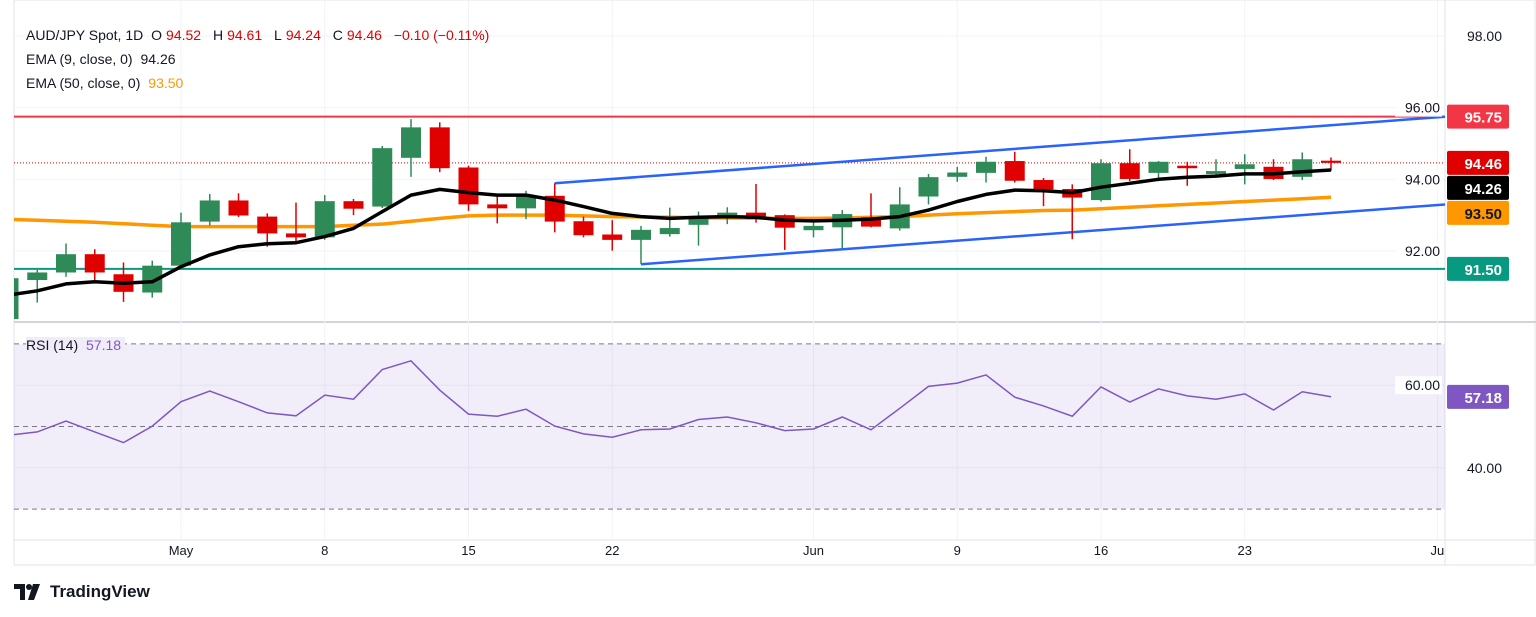 This screenshot has height=617, width=1536. I want to click on tradingview-logo-icon, so click(27, 592).